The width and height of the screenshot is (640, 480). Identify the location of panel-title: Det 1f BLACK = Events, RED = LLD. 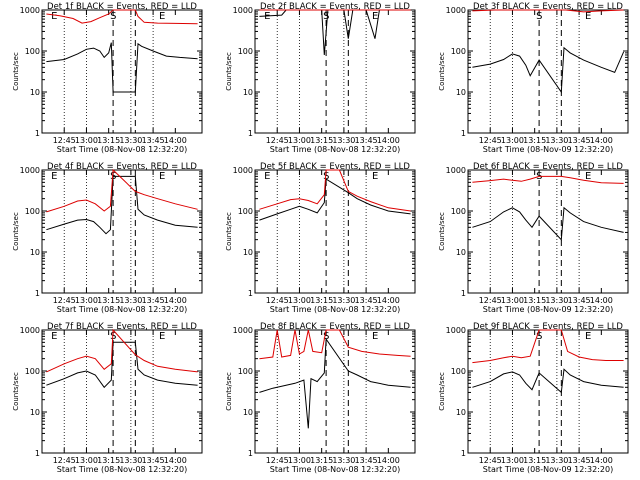
(122, 7).